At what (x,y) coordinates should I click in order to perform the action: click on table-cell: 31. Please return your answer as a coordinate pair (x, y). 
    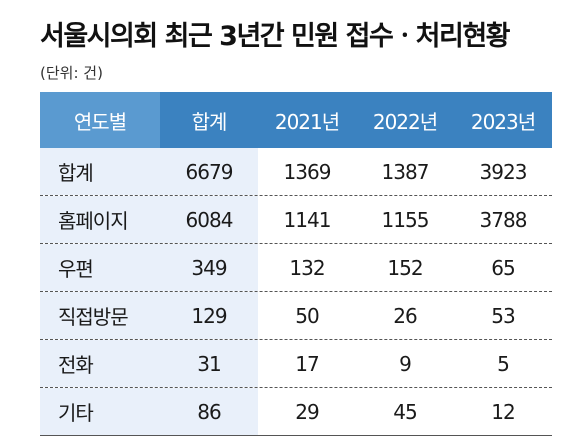
    Looking at the image, I should click on (209, 363).